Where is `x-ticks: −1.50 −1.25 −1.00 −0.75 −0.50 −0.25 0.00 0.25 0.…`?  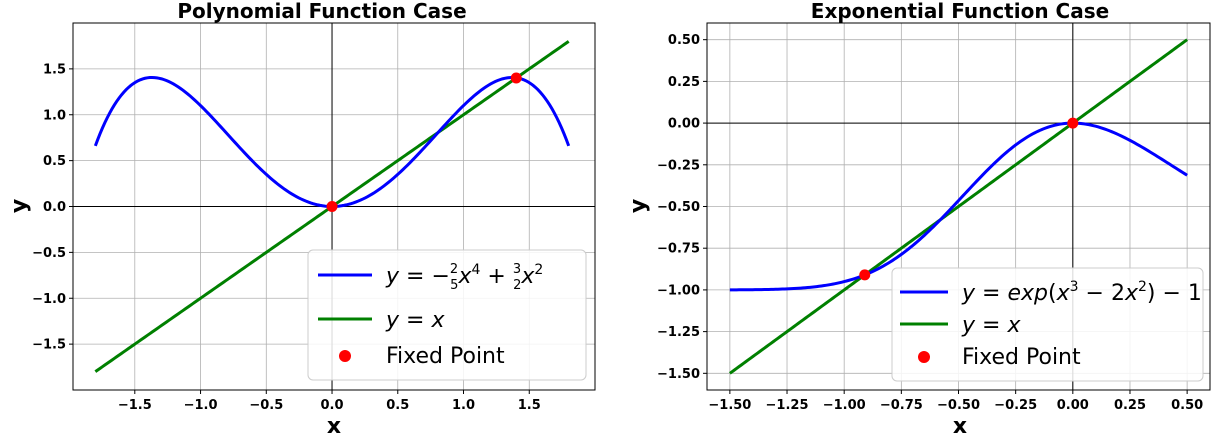 x-ticks: −1.50 −1.25 −1.00 −0.75 −0.50 −0.25 0.00 0.25 0.… is located at coordinates (955, 401).